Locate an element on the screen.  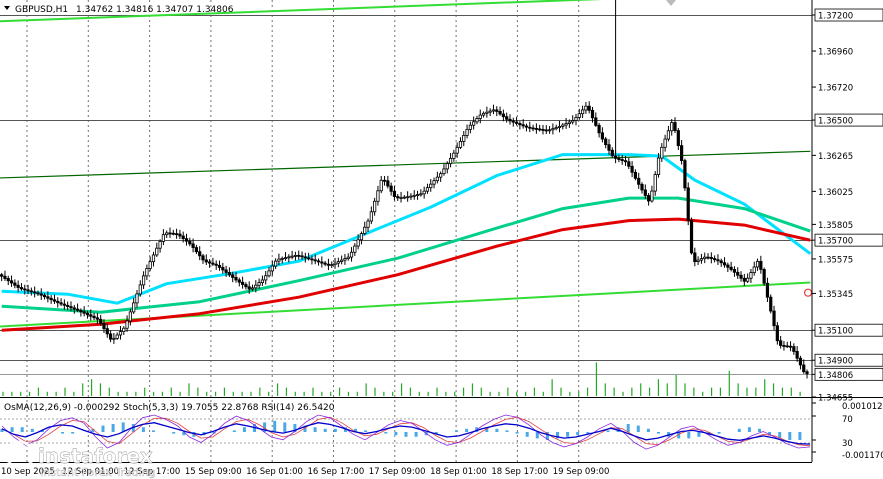
chart-shift-marker-icon is located at coordinates (671, 3).